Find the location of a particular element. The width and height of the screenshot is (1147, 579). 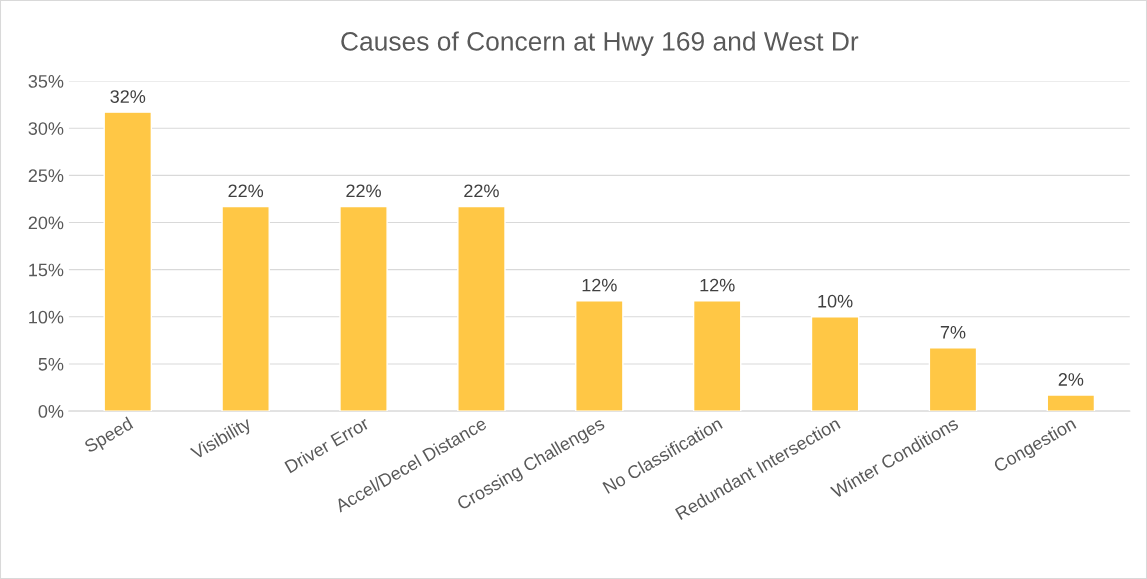

y-tick-label: 35% is located at coordinates (46, 81).